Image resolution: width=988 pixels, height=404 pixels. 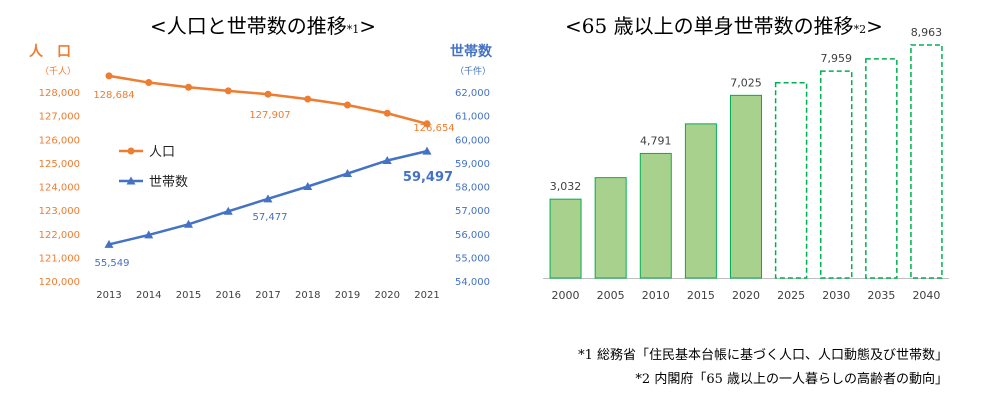 What do you see at coordinates (59, 117) in the screenshot?
I see `left-y-tick-label: 127,000` at bounding box center [59, 117].